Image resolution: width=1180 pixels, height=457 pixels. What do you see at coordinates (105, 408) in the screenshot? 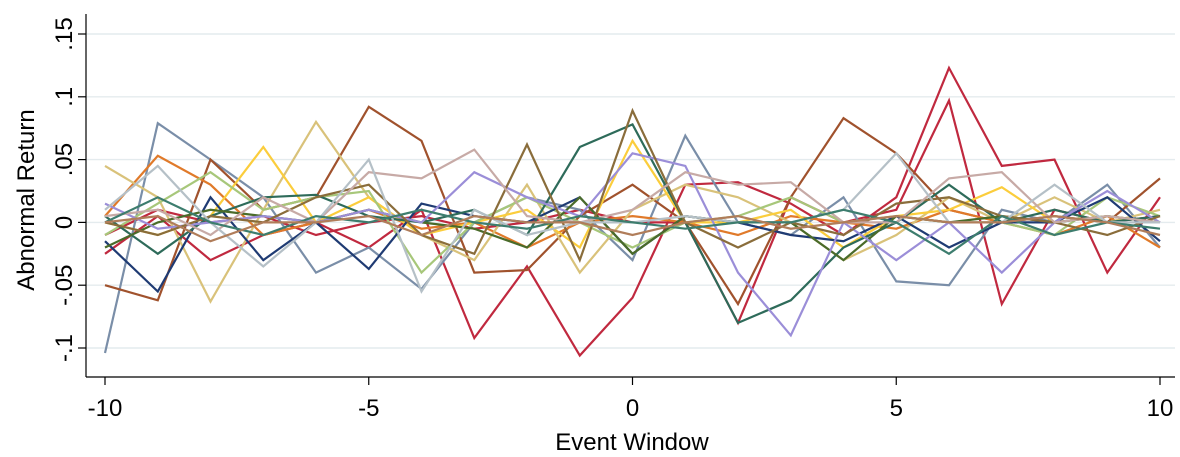
I see `x-tick-label: -10` at bounding box center [105, 408].